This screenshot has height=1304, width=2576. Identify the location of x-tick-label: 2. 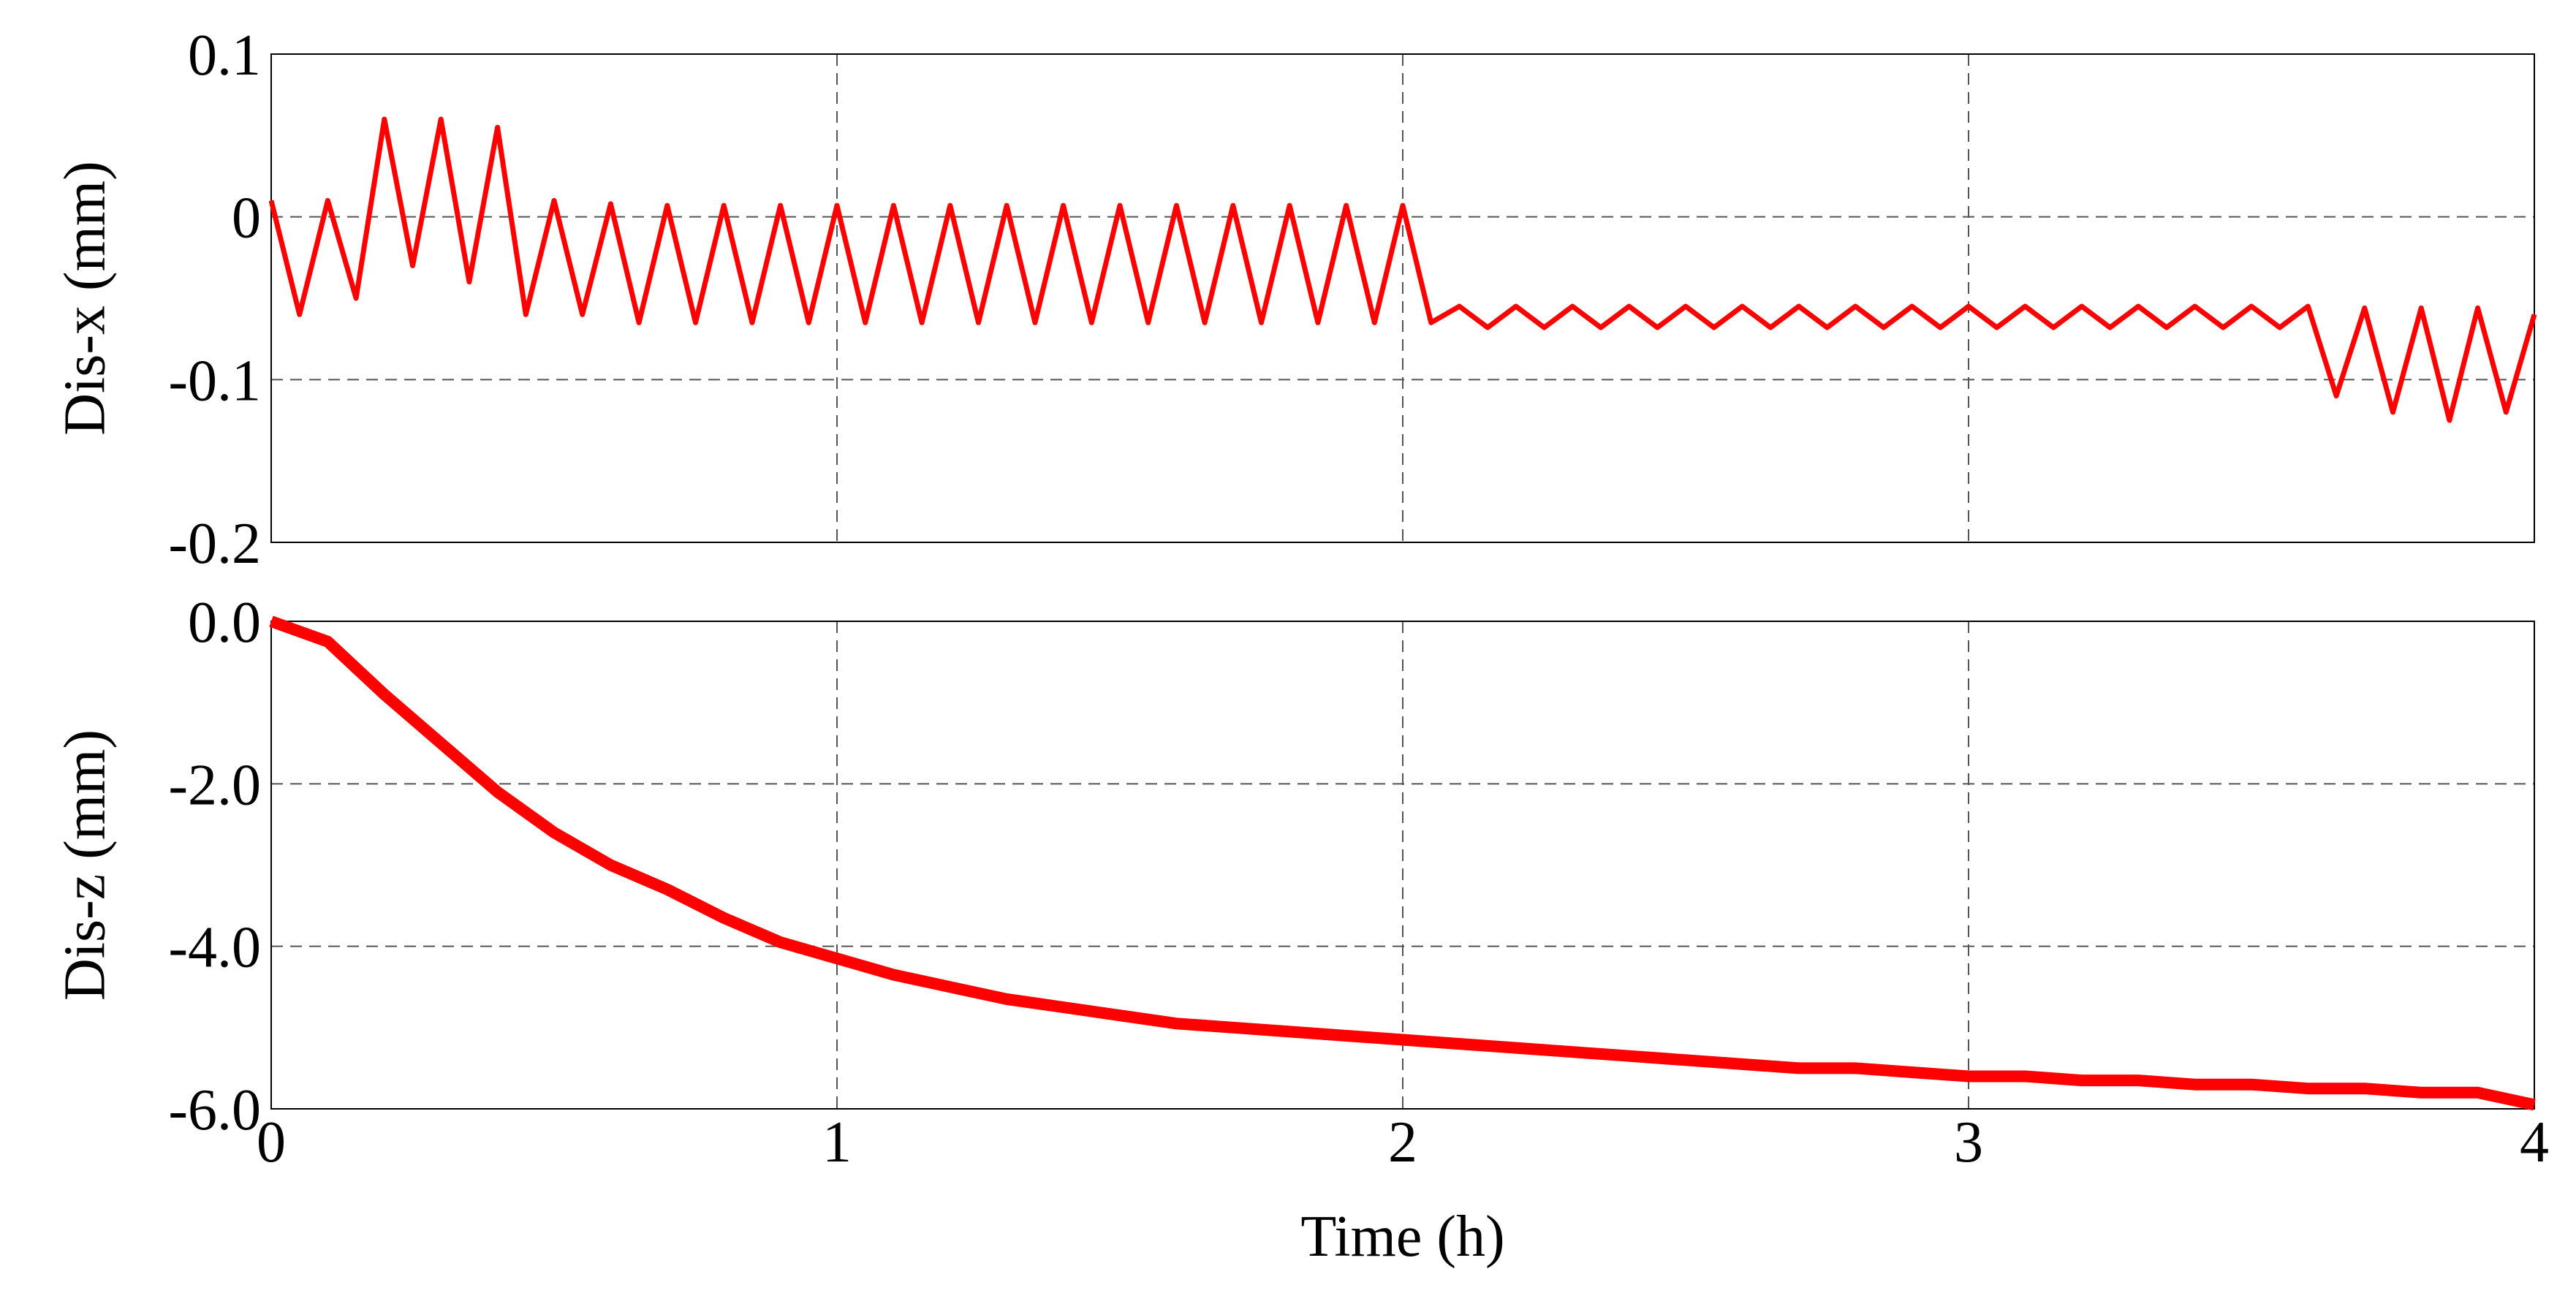
(1402, 1142).